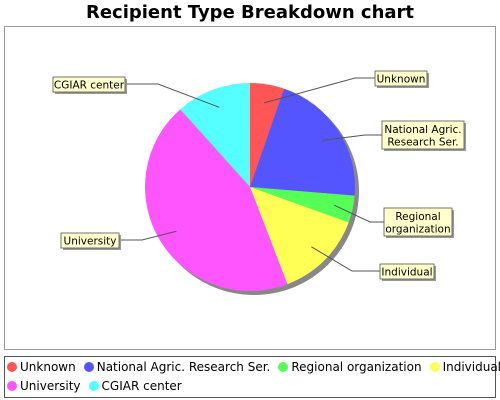 This screenshot has height=400, width=500. What do you see at coordinates (216, 200) in the screenshot?
I see `pie-slice-university` at bounding box center [216, 200].